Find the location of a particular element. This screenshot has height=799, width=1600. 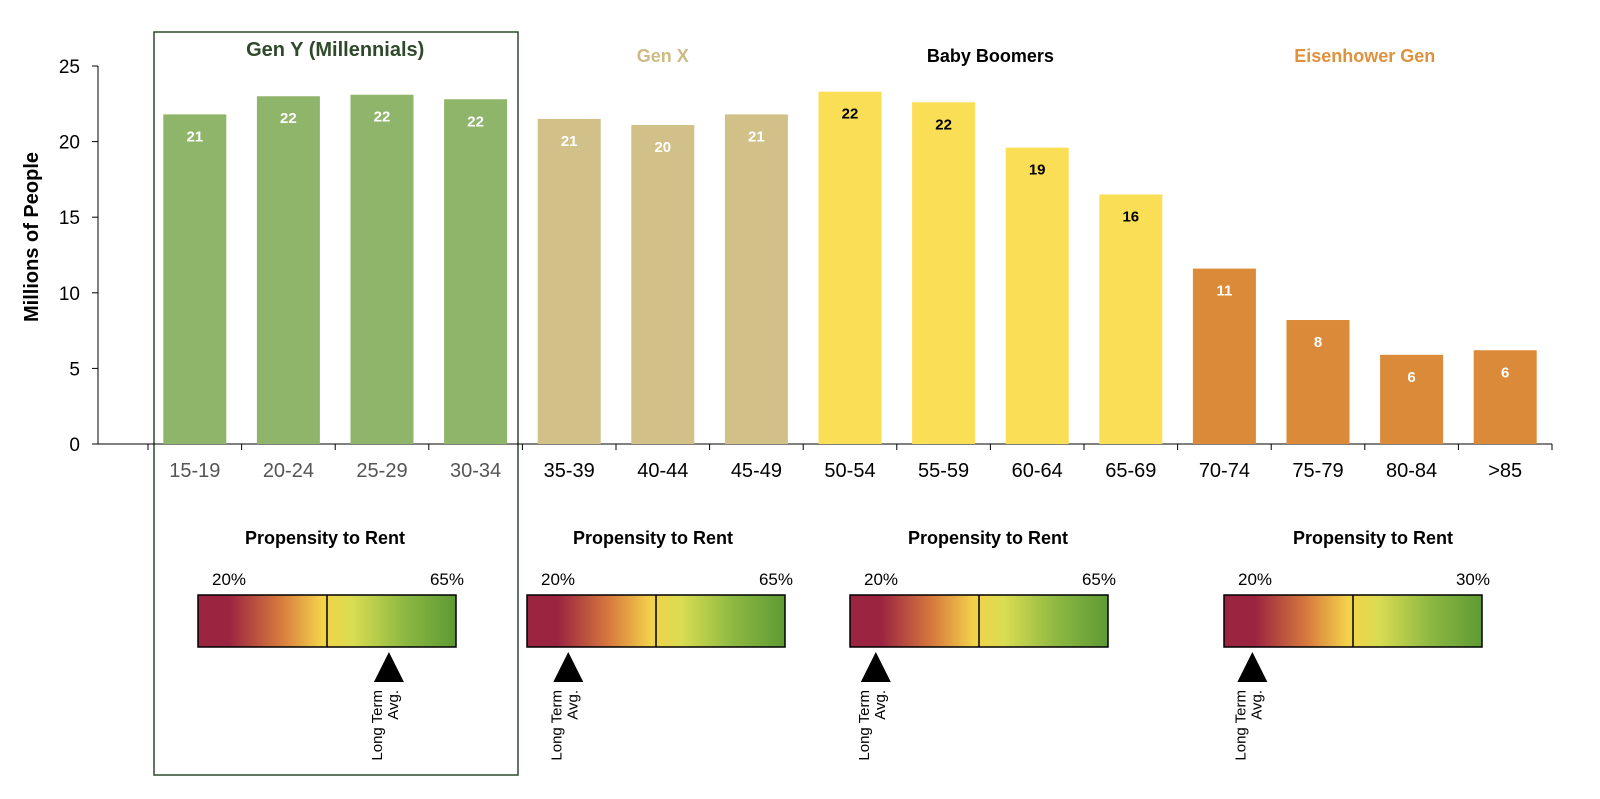

y-tick-label: 0 is located at coordinates (74, 445).